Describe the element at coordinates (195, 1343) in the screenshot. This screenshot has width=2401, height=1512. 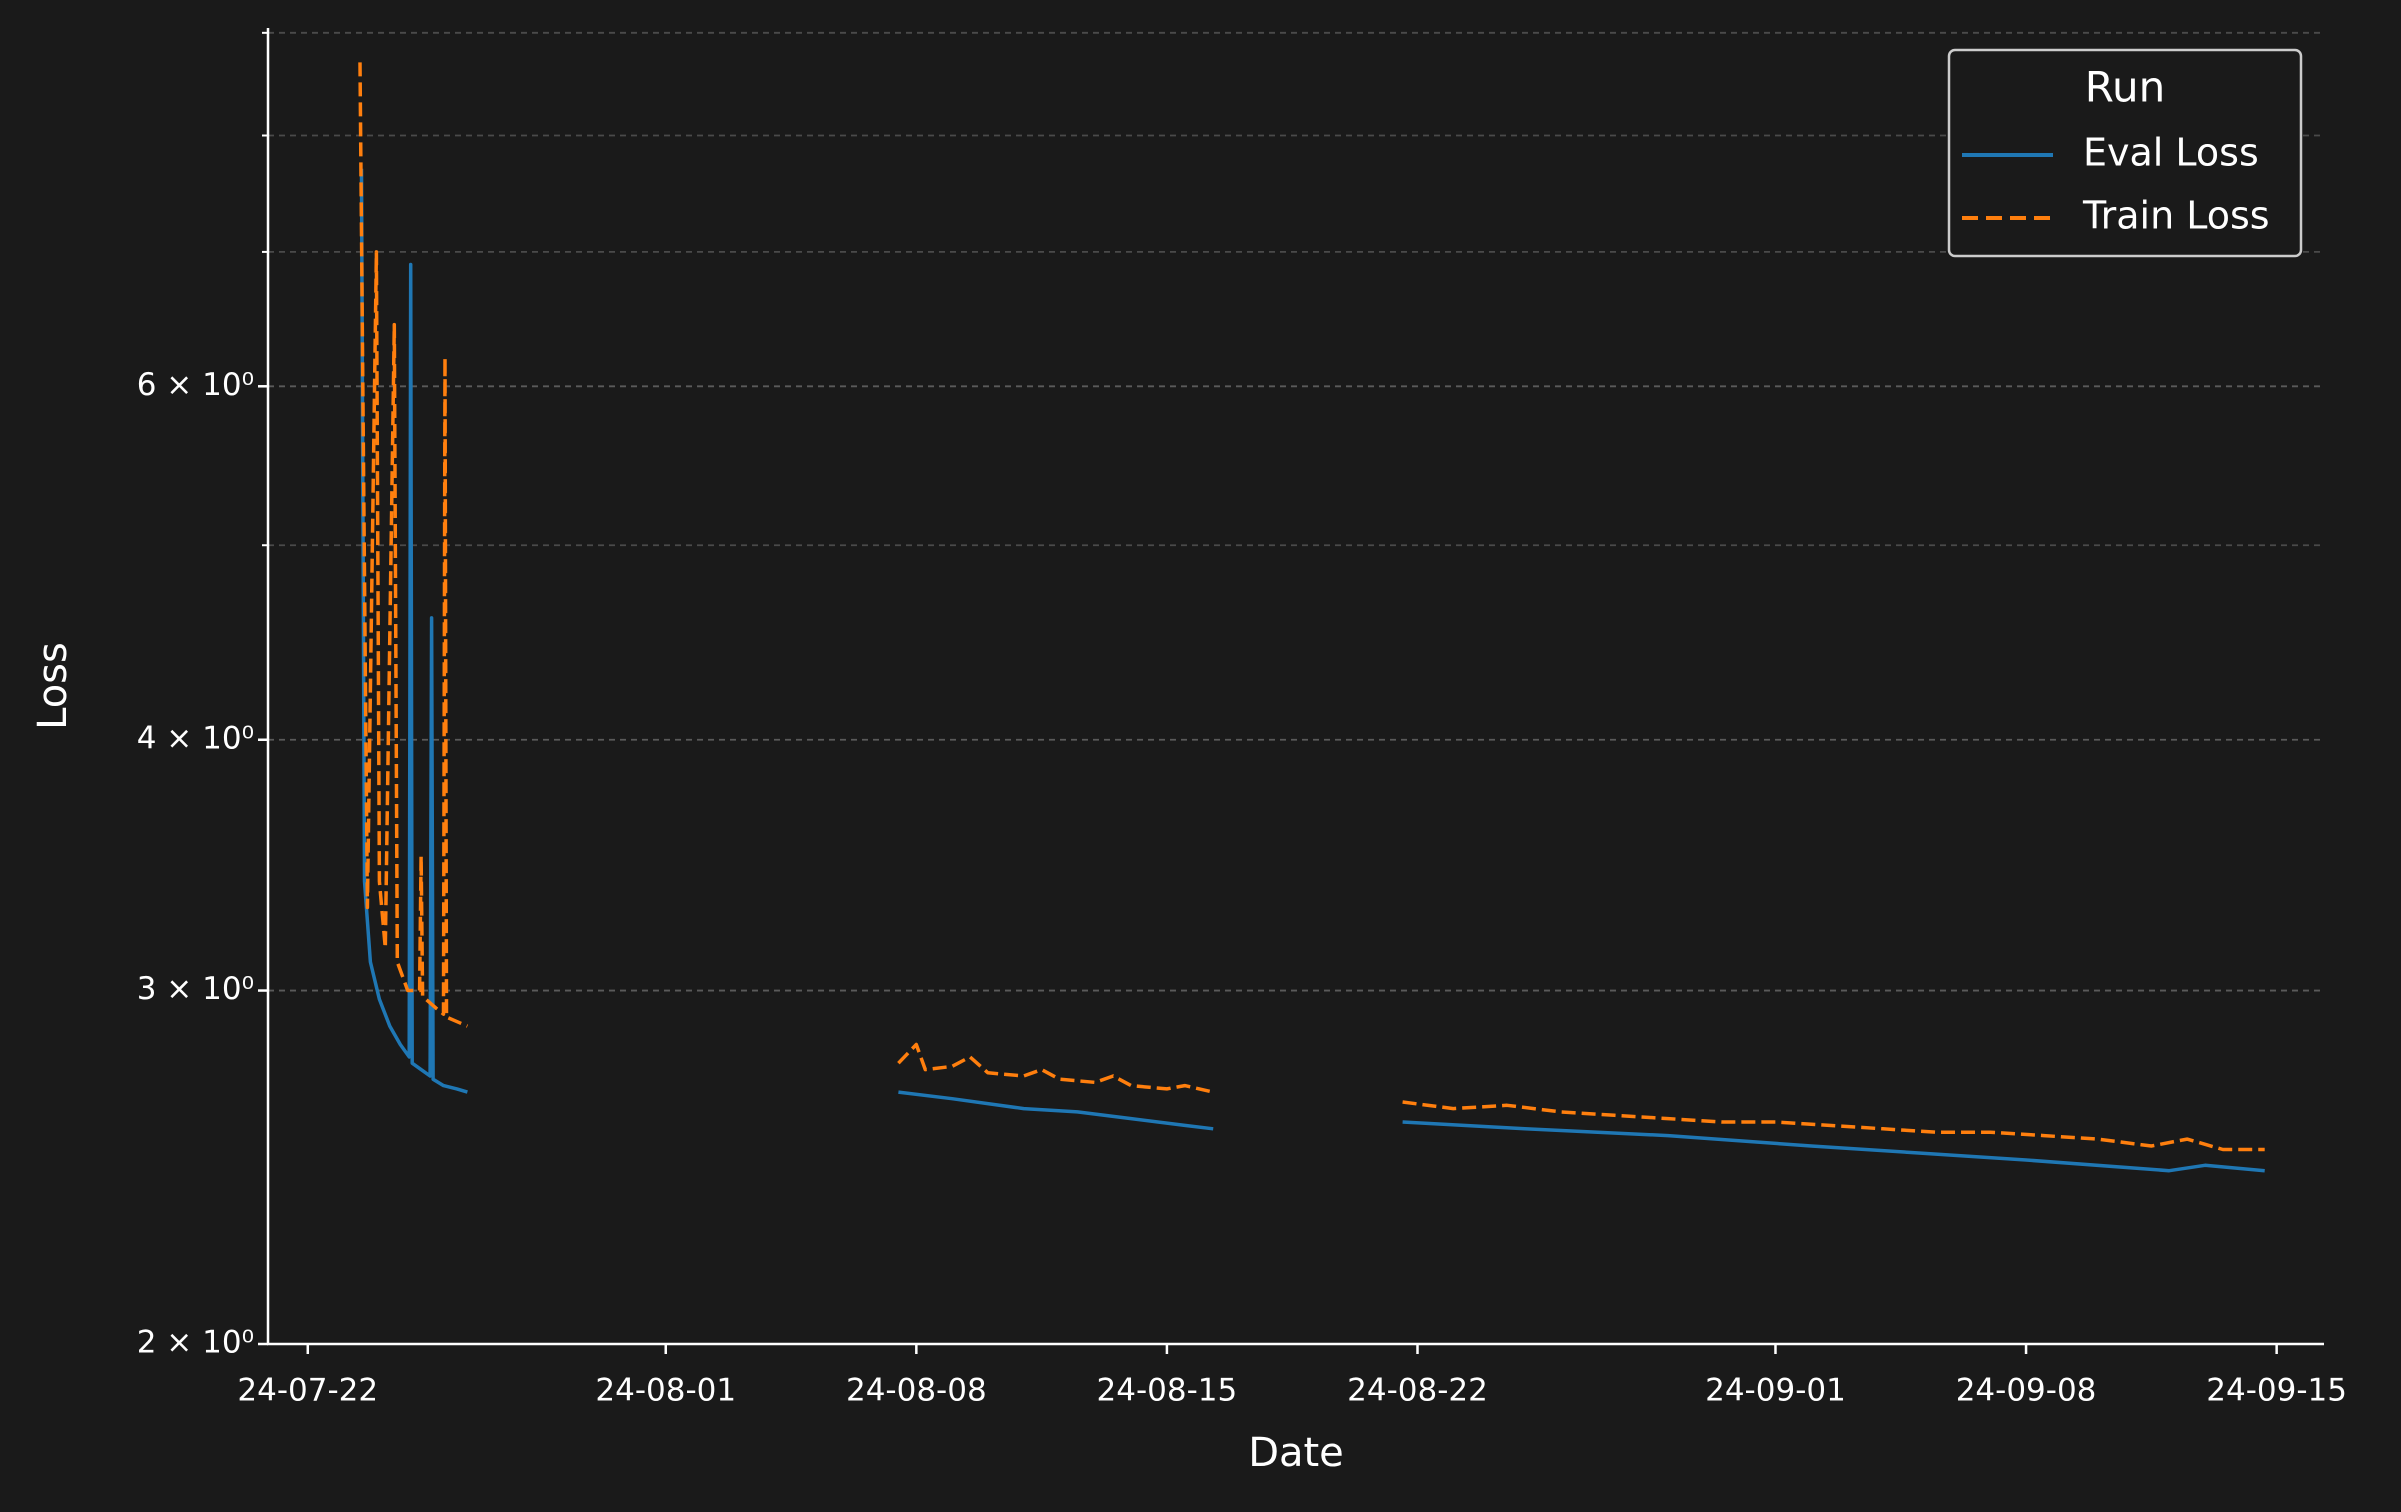
I see `y-tick-label: 2 × 10⁰` at that location.